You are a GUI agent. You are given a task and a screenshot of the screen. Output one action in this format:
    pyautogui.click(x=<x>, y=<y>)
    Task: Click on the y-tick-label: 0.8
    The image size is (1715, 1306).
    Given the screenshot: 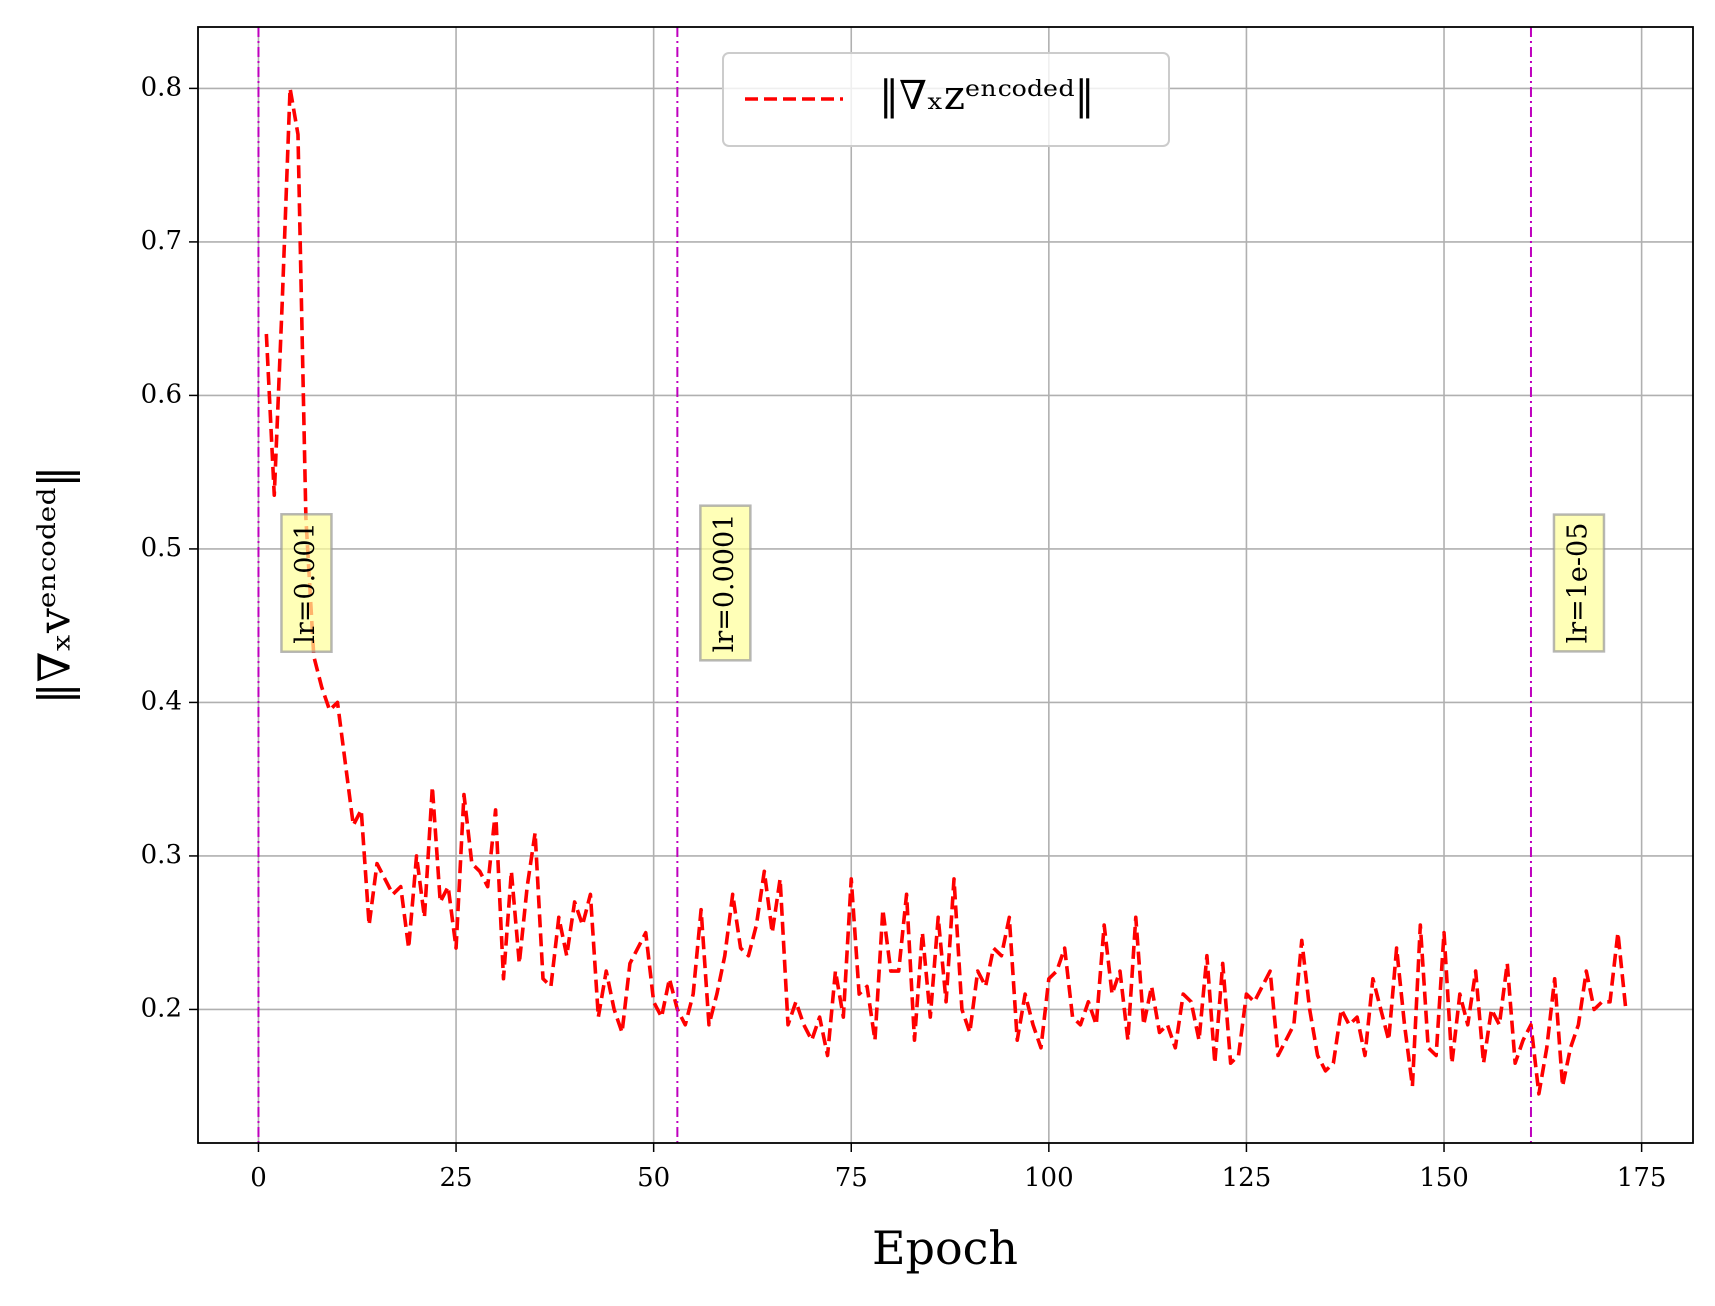 What is the action you would take?
    pyautogui.click(x=161, y=87)
    